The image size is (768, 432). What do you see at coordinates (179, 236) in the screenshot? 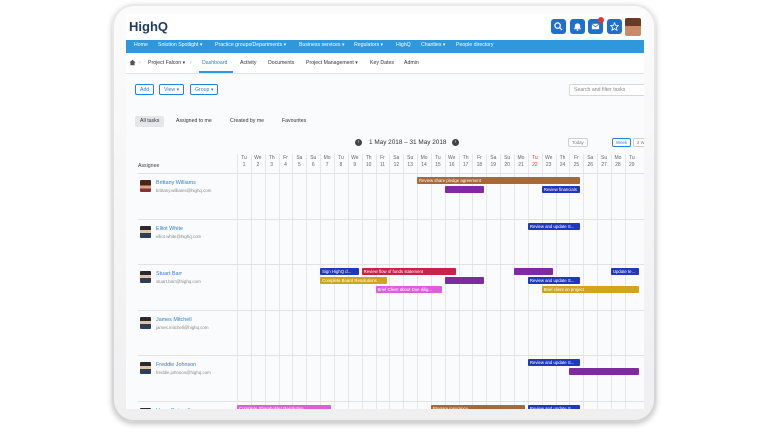
I see `assignee-email: elliot.white@highq.com` at bounding box center [179, 236].